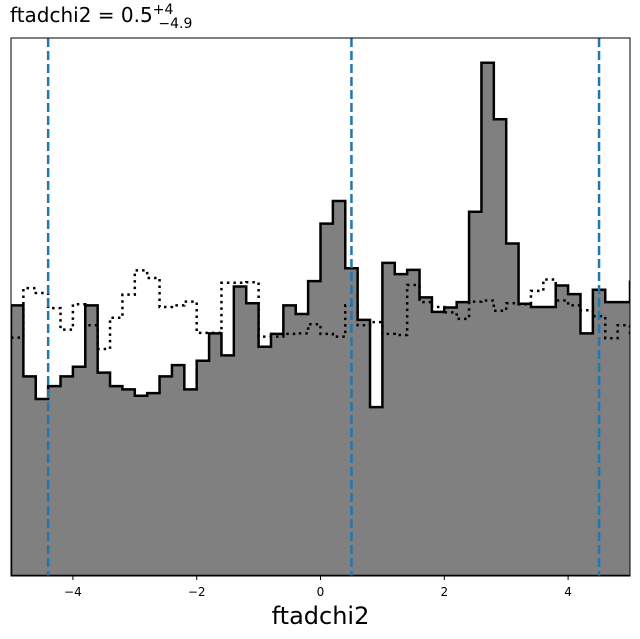 This screenshot has width=640, height=639. I want to click on chart-title-sub: −4.9, so click(175, 24).